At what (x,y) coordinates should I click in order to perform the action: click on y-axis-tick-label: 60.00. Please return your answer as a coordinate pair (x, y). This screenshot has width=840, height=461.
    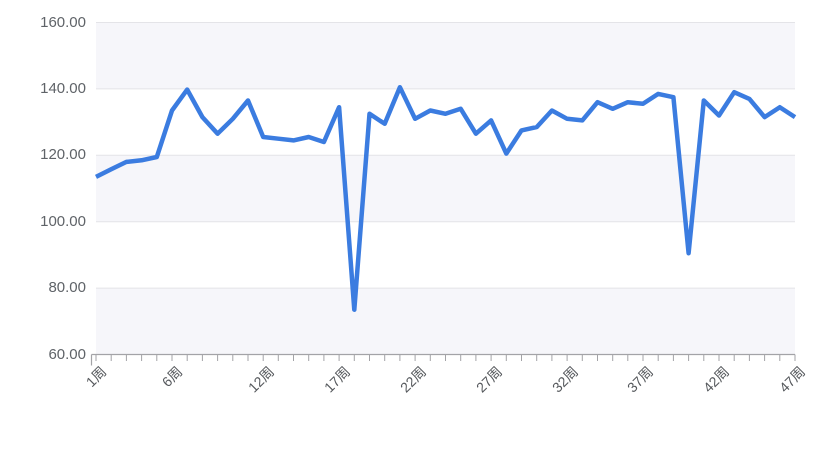
    Looking at the image, I should click on (67, 354).